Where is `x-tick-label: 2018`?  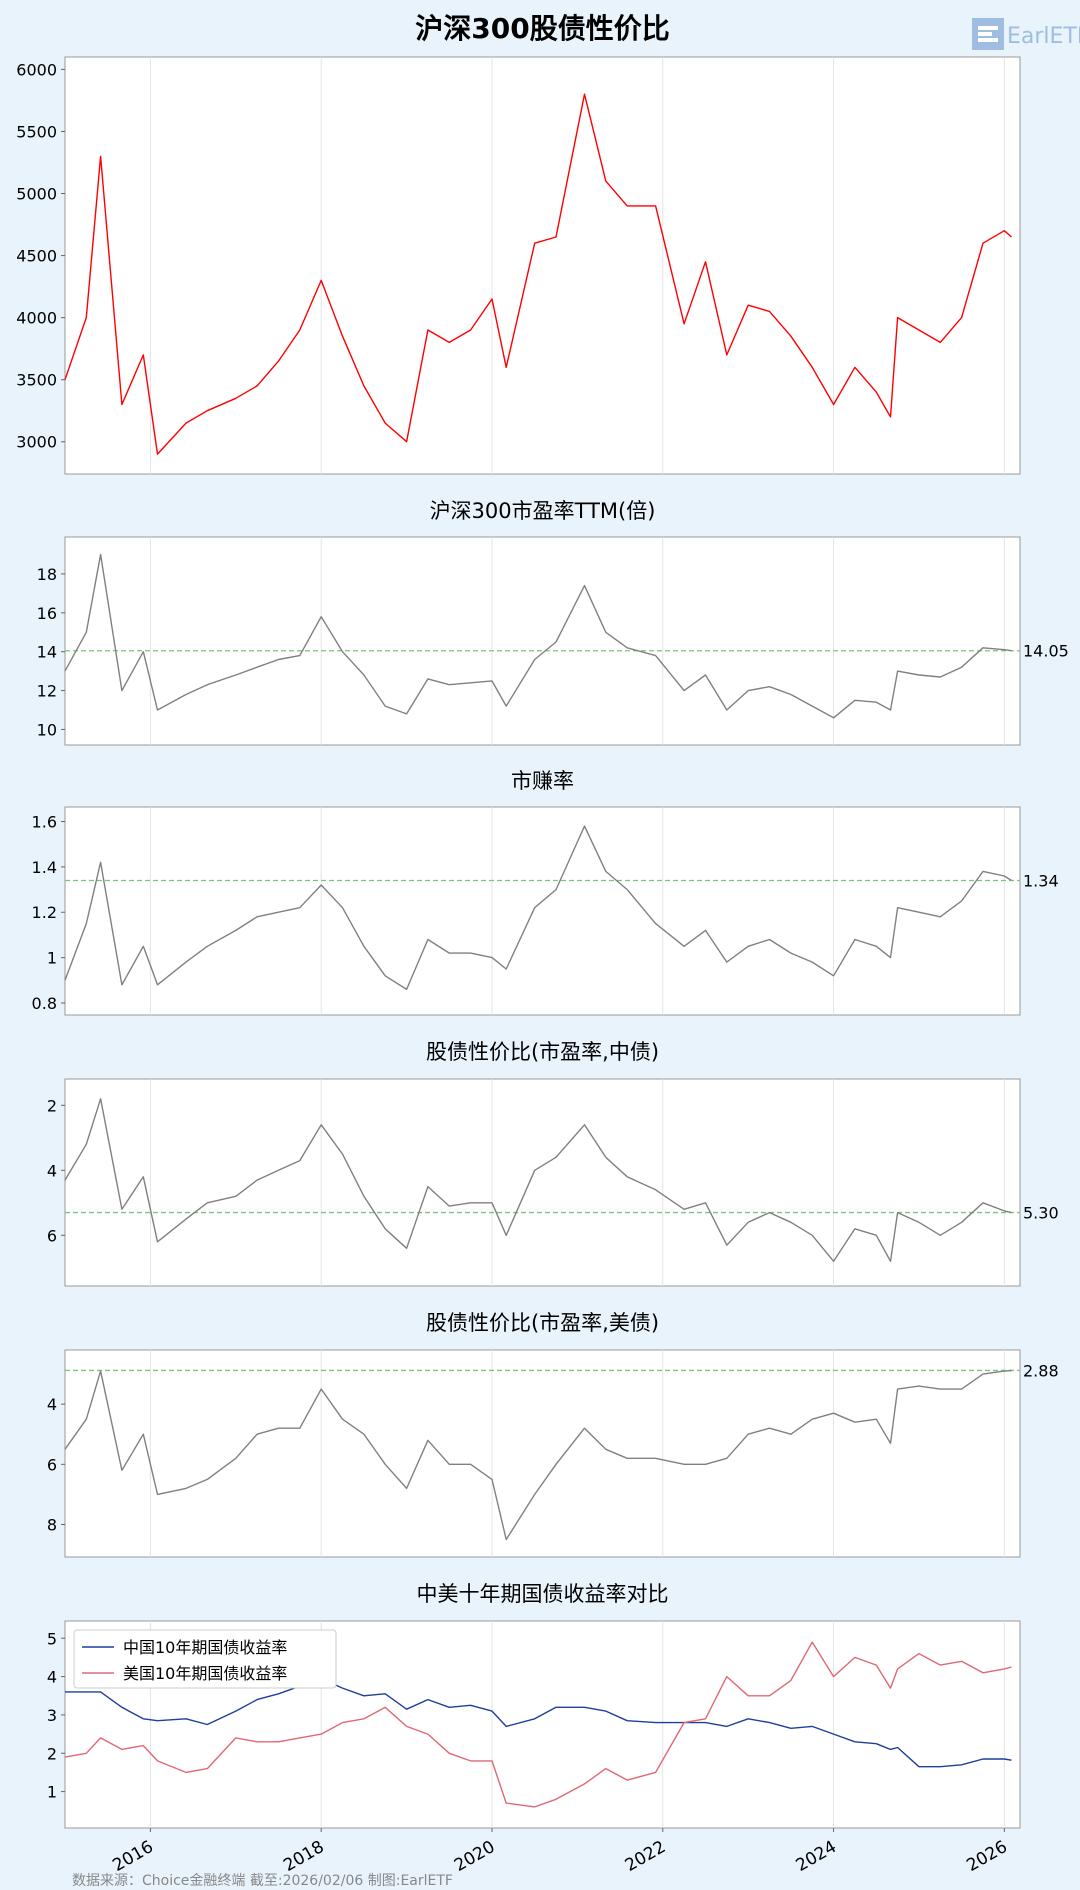 x-tick-label: 2018 is located at coordinates (303, 1856).